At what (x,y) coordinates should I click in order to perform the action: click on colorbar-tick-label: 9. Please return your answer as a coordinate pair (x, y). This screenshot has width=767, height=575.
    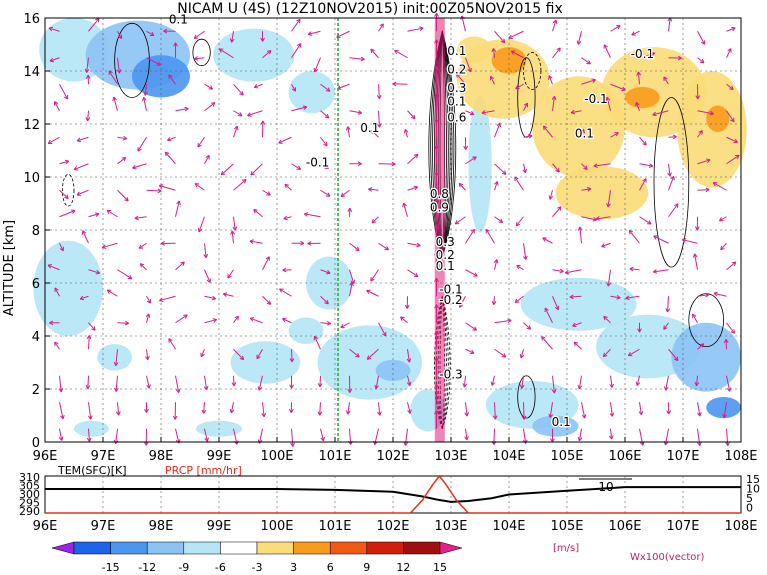
    Looking at the image, I should click on (366, 567).